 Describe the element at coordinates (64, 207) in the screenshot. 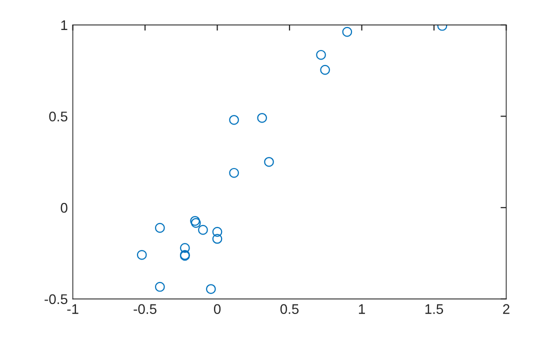

I see `y-tick-label: 0` at that location.